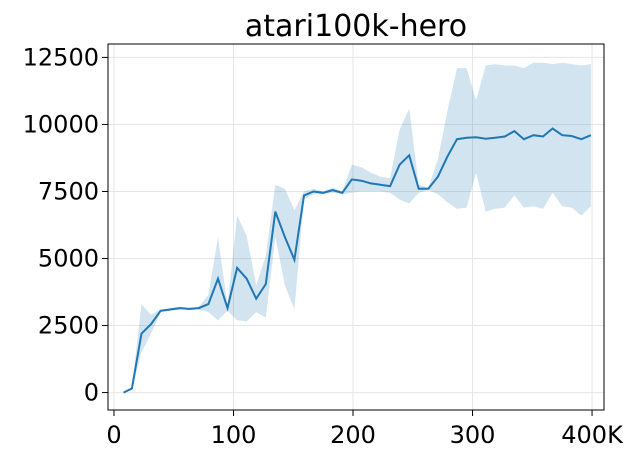  Describe the element at coordinates (473, 435) in the screenshot. I see `x-tick-label: 300` at that location.